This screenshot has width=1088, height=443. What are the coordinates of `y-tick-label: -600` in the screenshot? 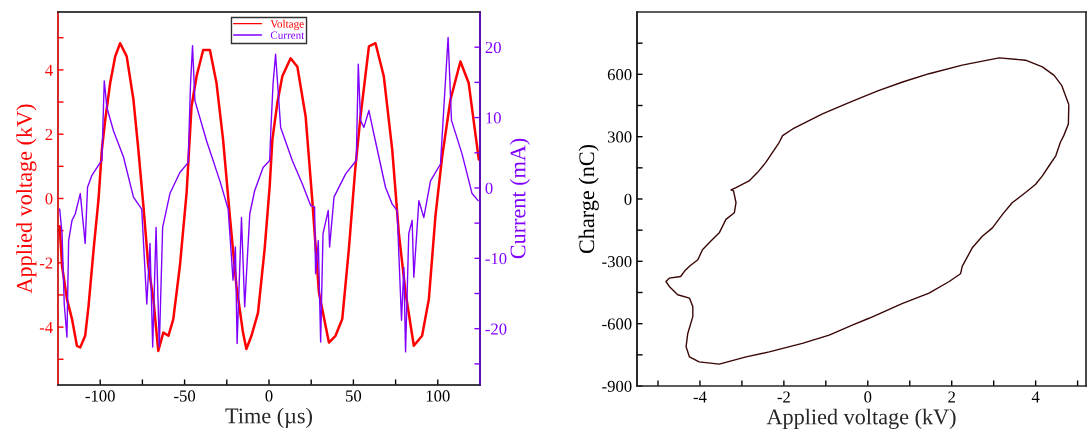 It's located at (617, 324).